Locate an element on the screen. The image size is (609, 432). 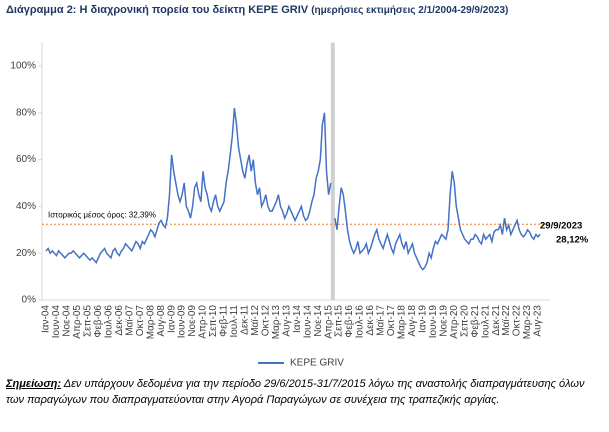
x-tick-label: Φεβ-11 is located at coordinates (224, 321).